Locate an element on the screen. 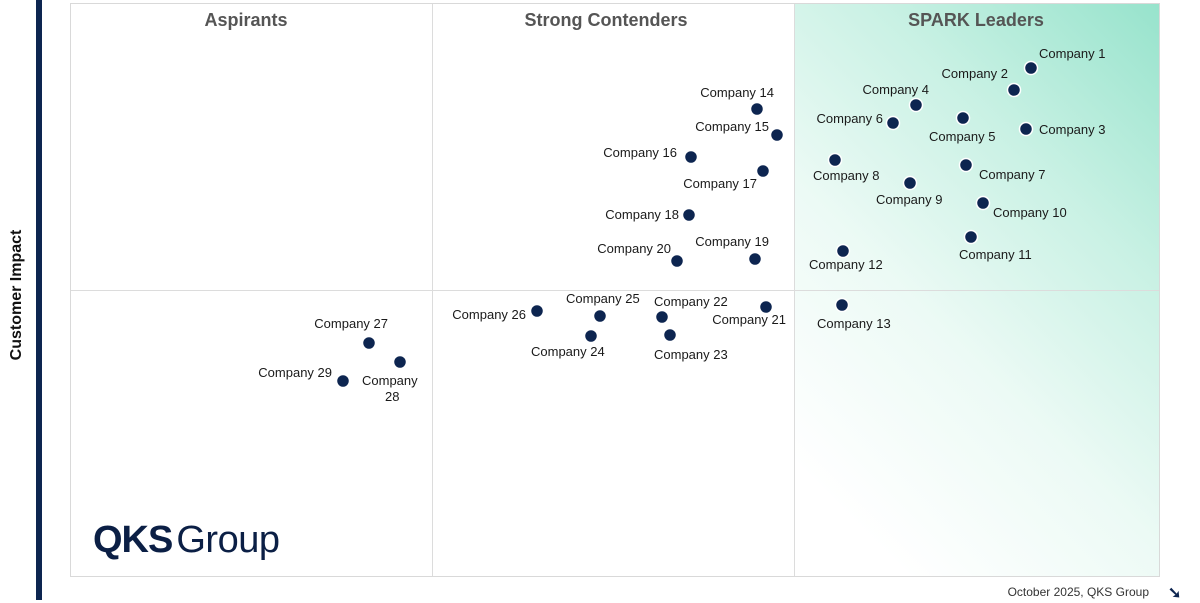 This screenshot has width=1200, height=603. data-point-company-10: Company 10 is located at coordinates (1021, 207).